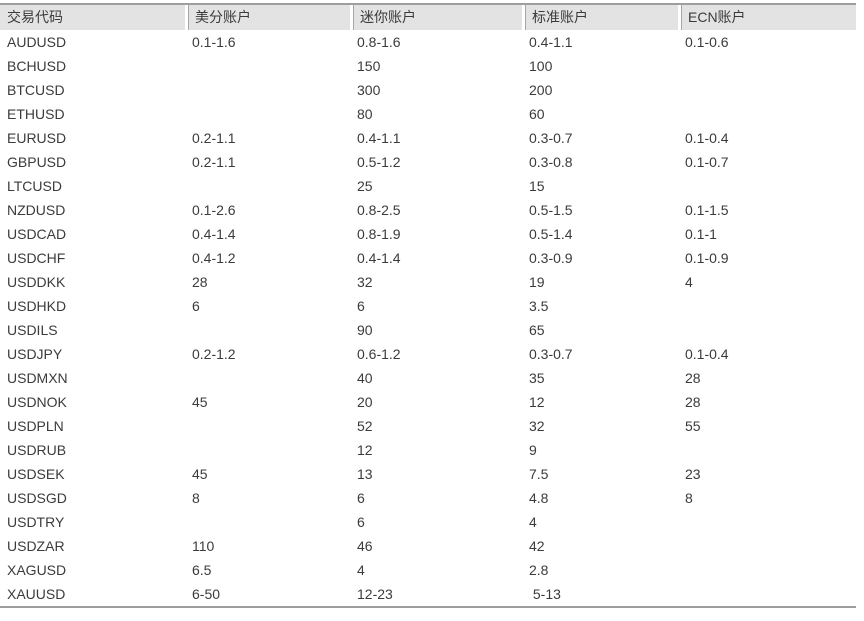  I want to click on symbol-cell: USDZAR, so click(36, 546).